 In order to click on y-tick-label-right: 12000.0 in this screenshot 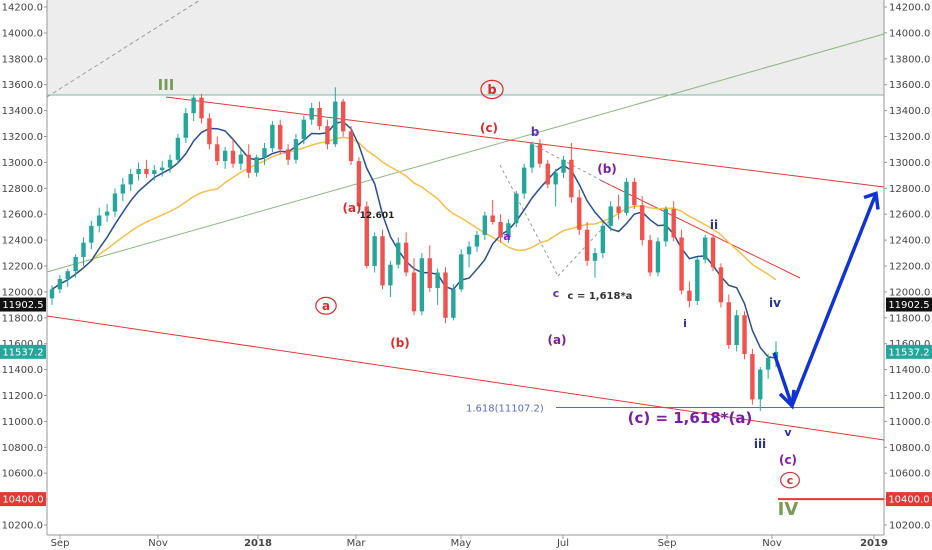, I will do `click(909, 292)`.